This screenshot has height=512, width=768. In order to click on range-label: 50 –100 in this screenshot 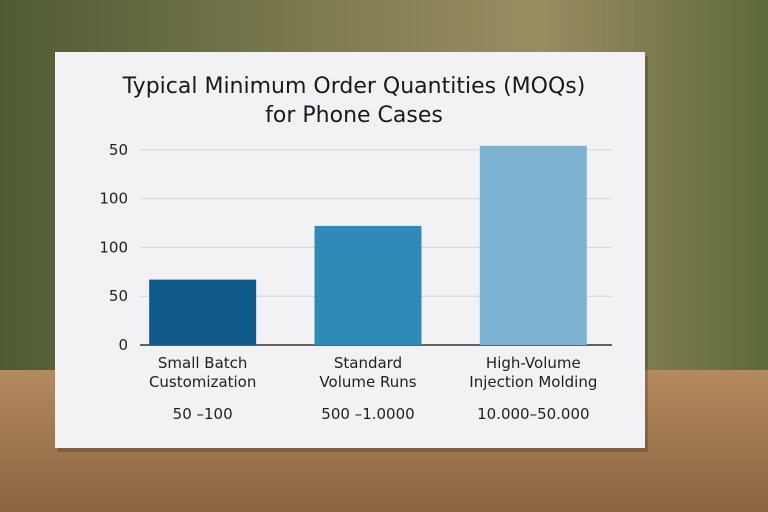, I will do `click(202, 414)`.